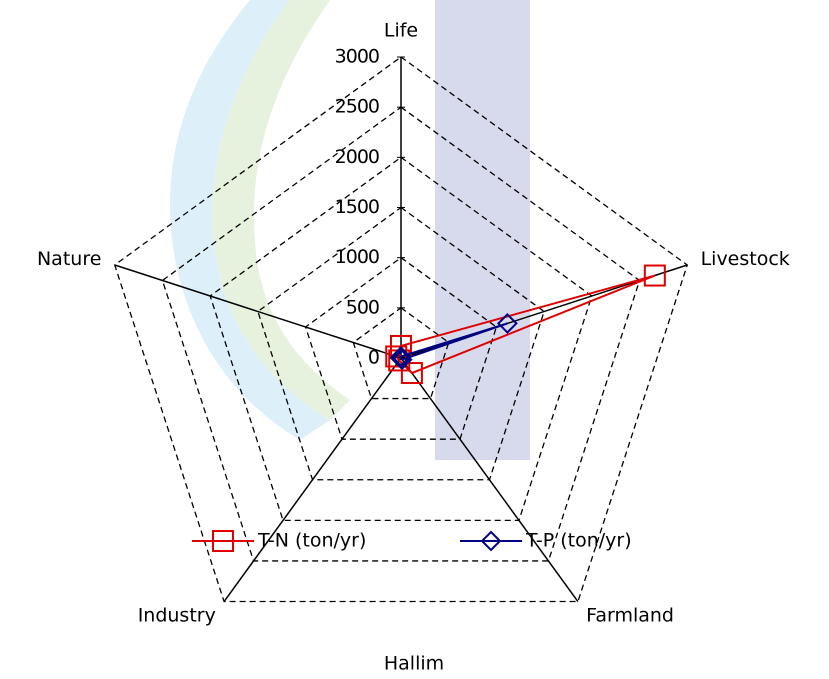 Image resolution: width=829 pixels, height=679 pixels. What do you see at coordinates (311, 541) in the screenshot?
I see `legend-label: T-N (ton/yr)` at bounding box center [311, 541].